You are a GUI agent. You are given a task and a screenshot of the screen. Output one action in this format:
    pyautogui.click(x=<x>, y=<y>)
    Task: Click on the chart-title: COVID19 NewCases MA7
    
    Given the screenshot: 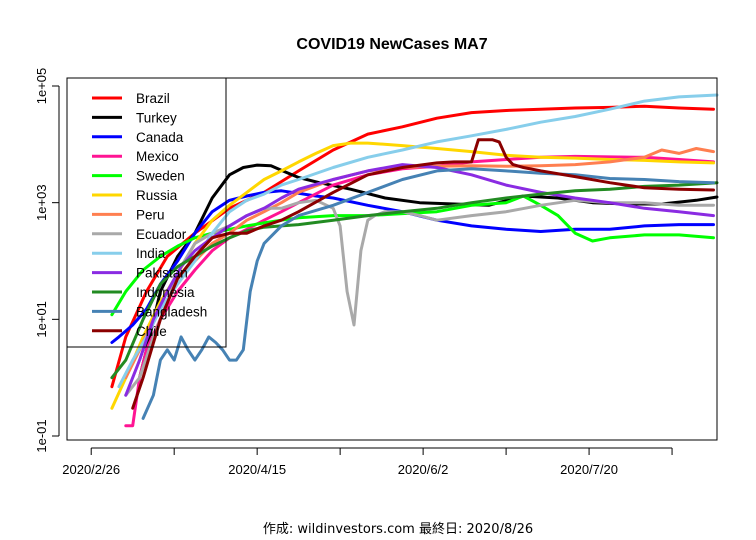 What is the action you would take?
    pyautogui.click(x=391, y=44)
    